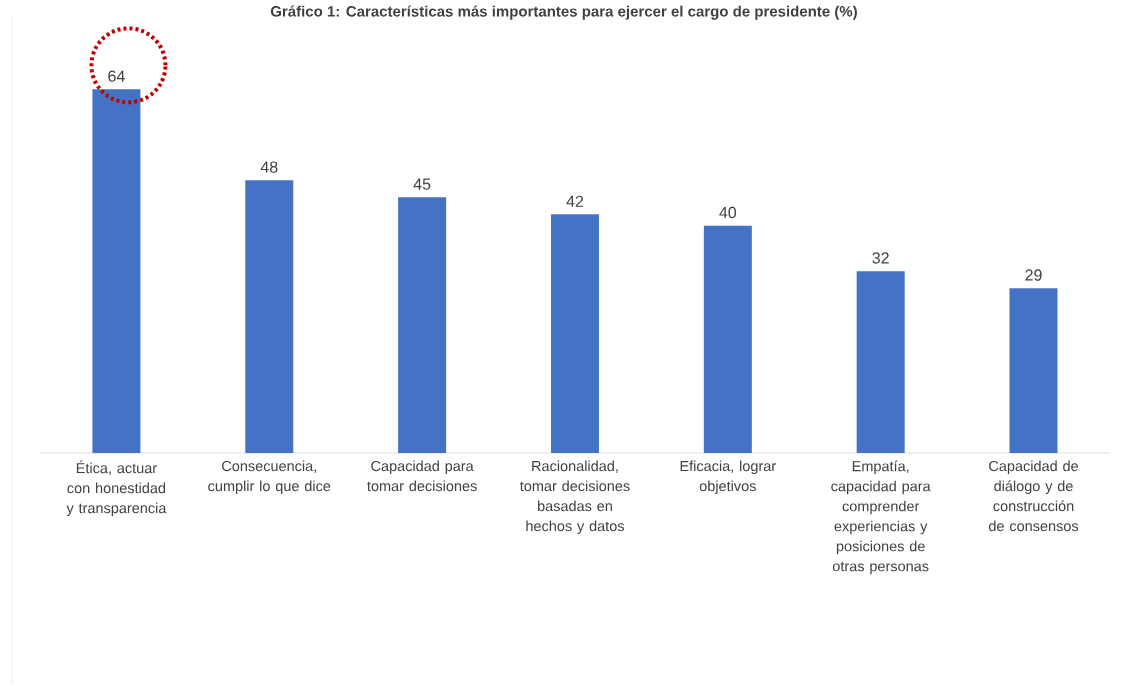 The width and height of the screenshot is (1129, 686). What do you see at coordinates (728, 477) in the screenshot?
I see `x-tick-label: Eficacia, lograr objetivos` at bounding box center [728, 477].